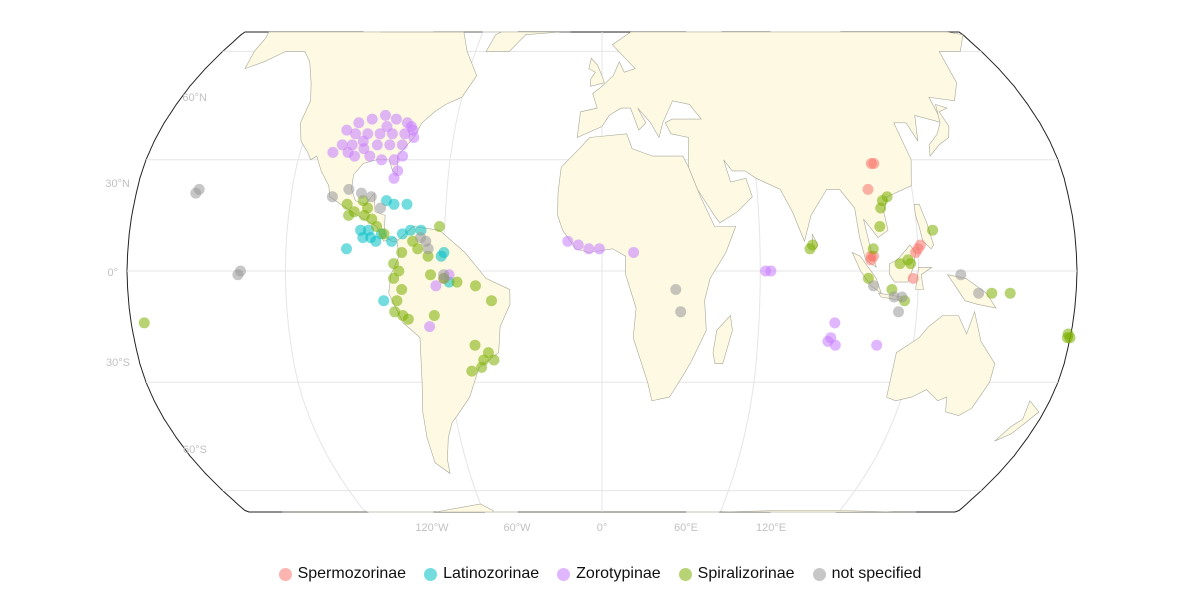 This screenshot has height=600, width=1200. I want to click on legend-key-spiralizorinae, so click(685, 574).